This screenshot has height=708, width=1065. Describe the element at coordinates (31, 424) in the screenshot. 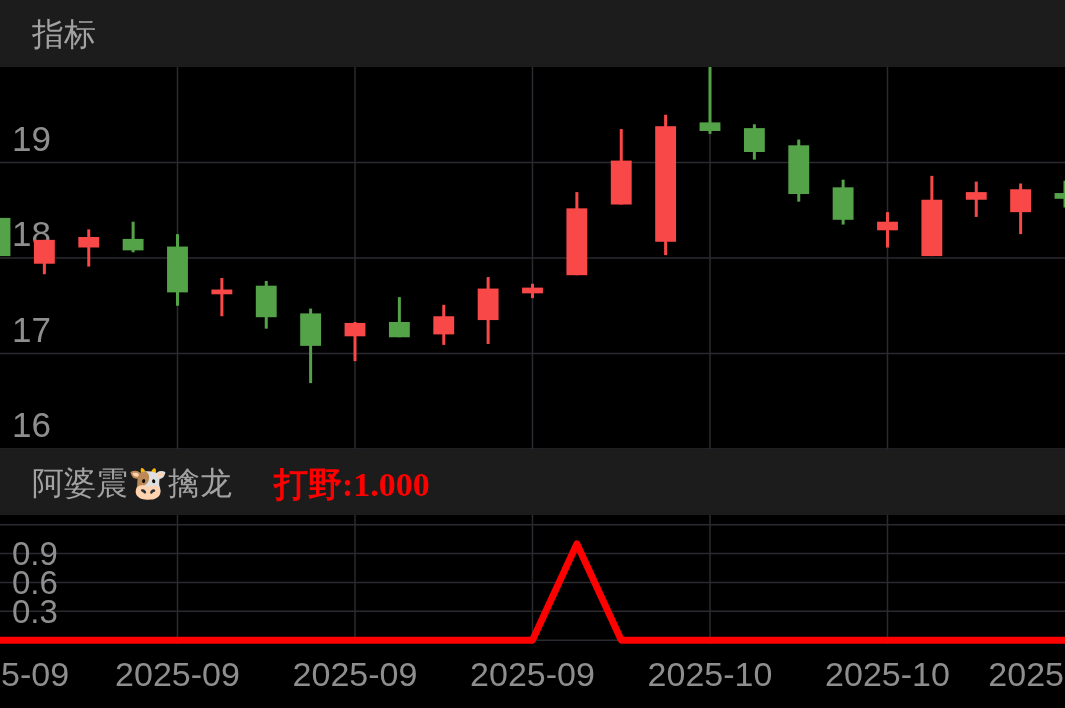

I see `y-tick-label: 16` at that location.